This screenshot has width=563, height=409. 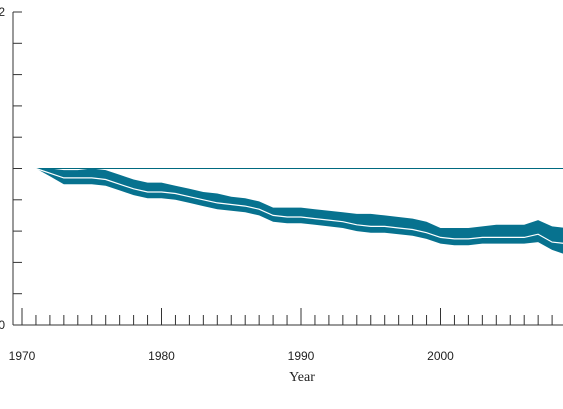 What do you see at coordinates (2, 12) in the screenshot?
I see `y-tick-label: 2` at bounding box center [2, 12].